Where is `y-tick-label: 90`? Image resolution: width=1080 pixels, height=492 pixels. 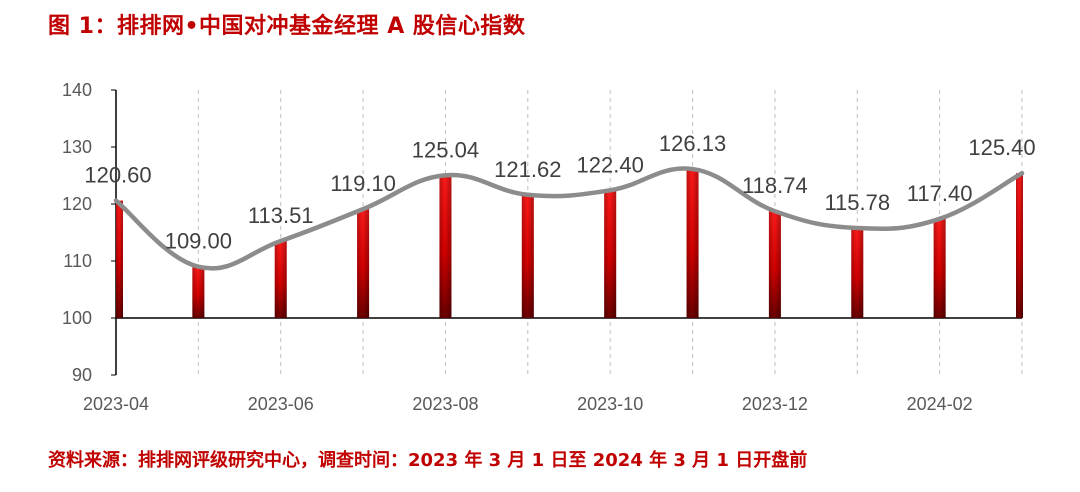 y-tick-label: 90 is located at coordinates (82, 375).